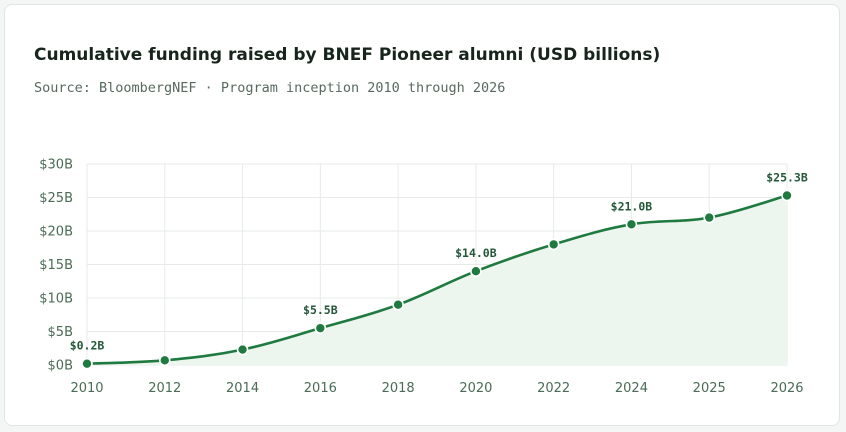 This screenshot has width=846, height=432. What do you see at coordinates (320, 388) in the screenshot?
I see `x-tick-label: 2016` at bounding box center [320, 388].